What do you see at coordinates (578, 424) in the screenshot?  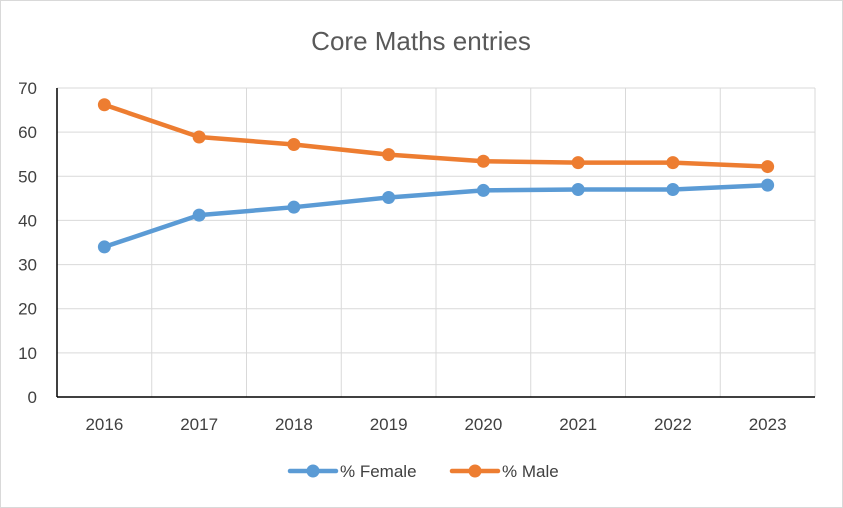 I see `x-tick-label: 2021` at bounding box center [578, 424].